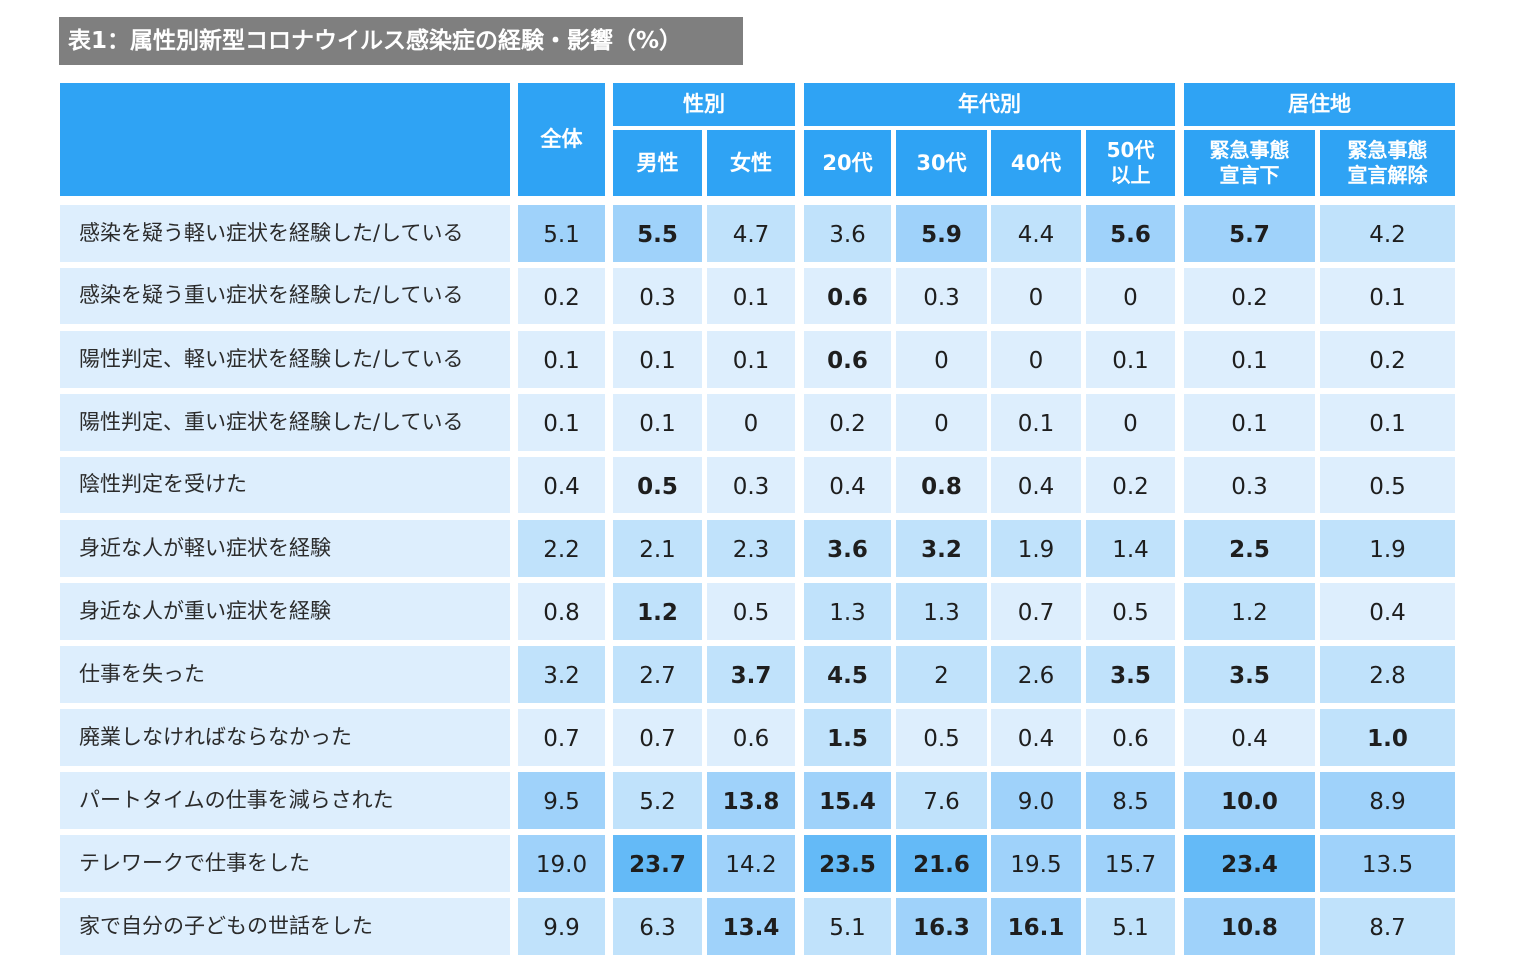 The height and width of the screenshot is (971, 1538). I want to click on table-cell: 2.3, so click(751, 548).